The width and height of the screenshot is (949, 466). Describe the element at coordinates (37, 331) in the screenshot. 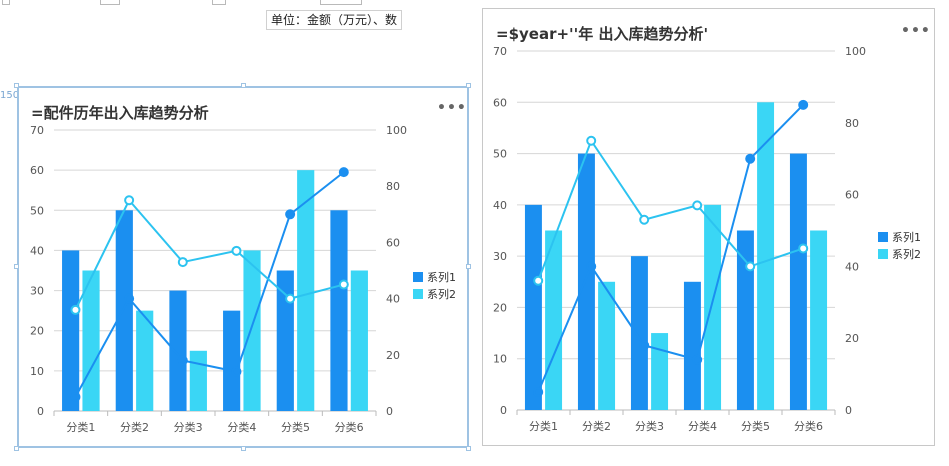

I see `y-tick-label: 20` at that location.